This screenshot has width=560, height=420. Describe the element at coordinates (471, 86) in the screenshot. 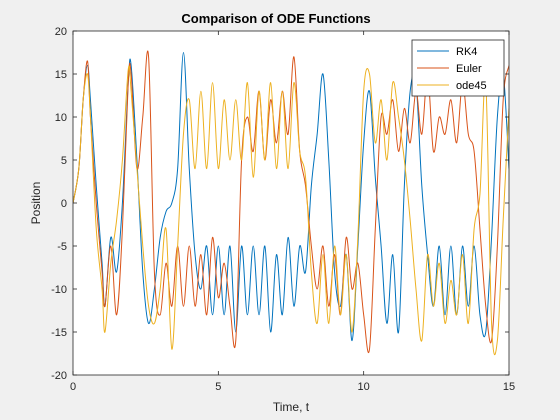

I see `legend-label-ode45: ode45` at that location.